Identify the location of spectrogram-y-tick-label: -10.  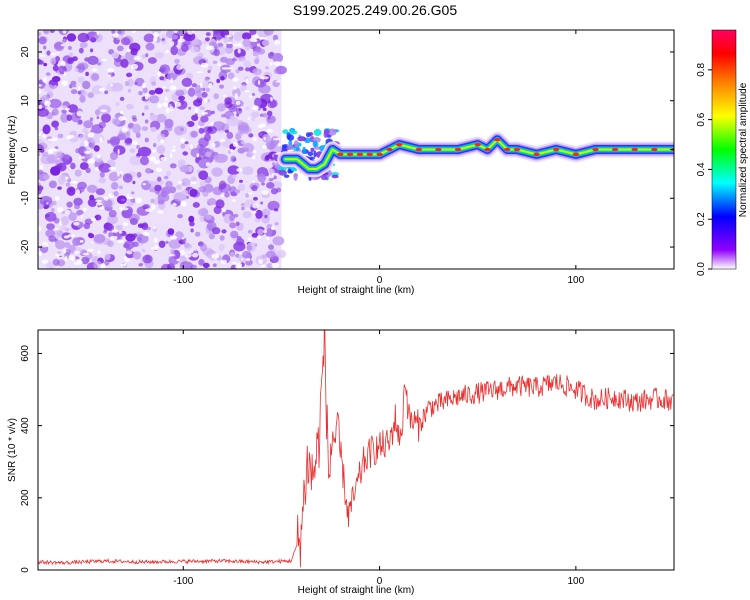
(25, 198).